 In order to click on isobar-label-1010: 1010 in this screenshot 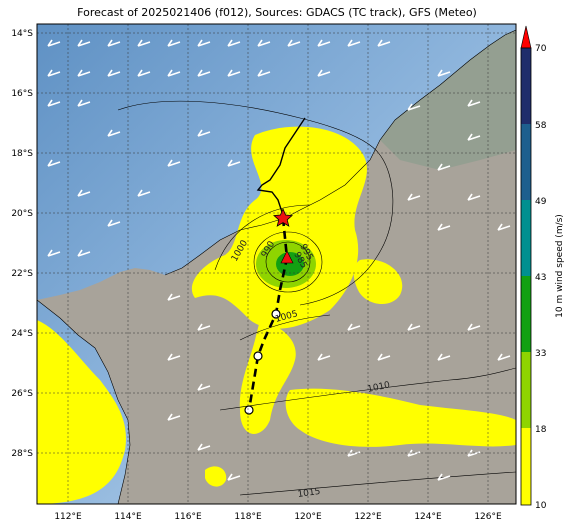, I will do `click(379, 387)`.